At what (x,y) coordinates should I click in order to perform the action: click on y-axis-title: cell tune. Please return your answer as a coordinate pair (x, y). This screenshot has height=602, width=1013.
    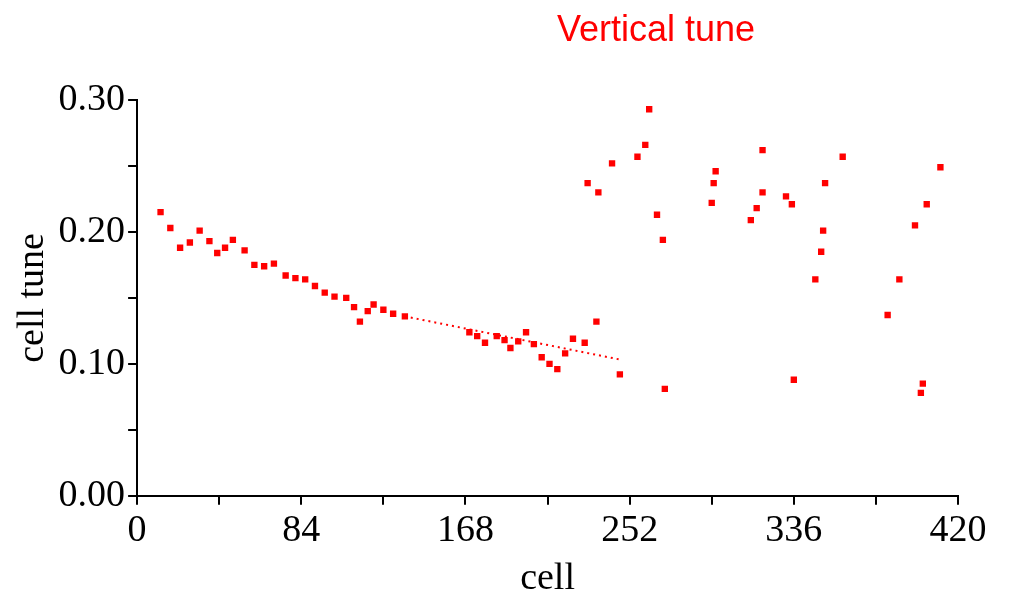
    Looking at the image, I should click on (29, 298).